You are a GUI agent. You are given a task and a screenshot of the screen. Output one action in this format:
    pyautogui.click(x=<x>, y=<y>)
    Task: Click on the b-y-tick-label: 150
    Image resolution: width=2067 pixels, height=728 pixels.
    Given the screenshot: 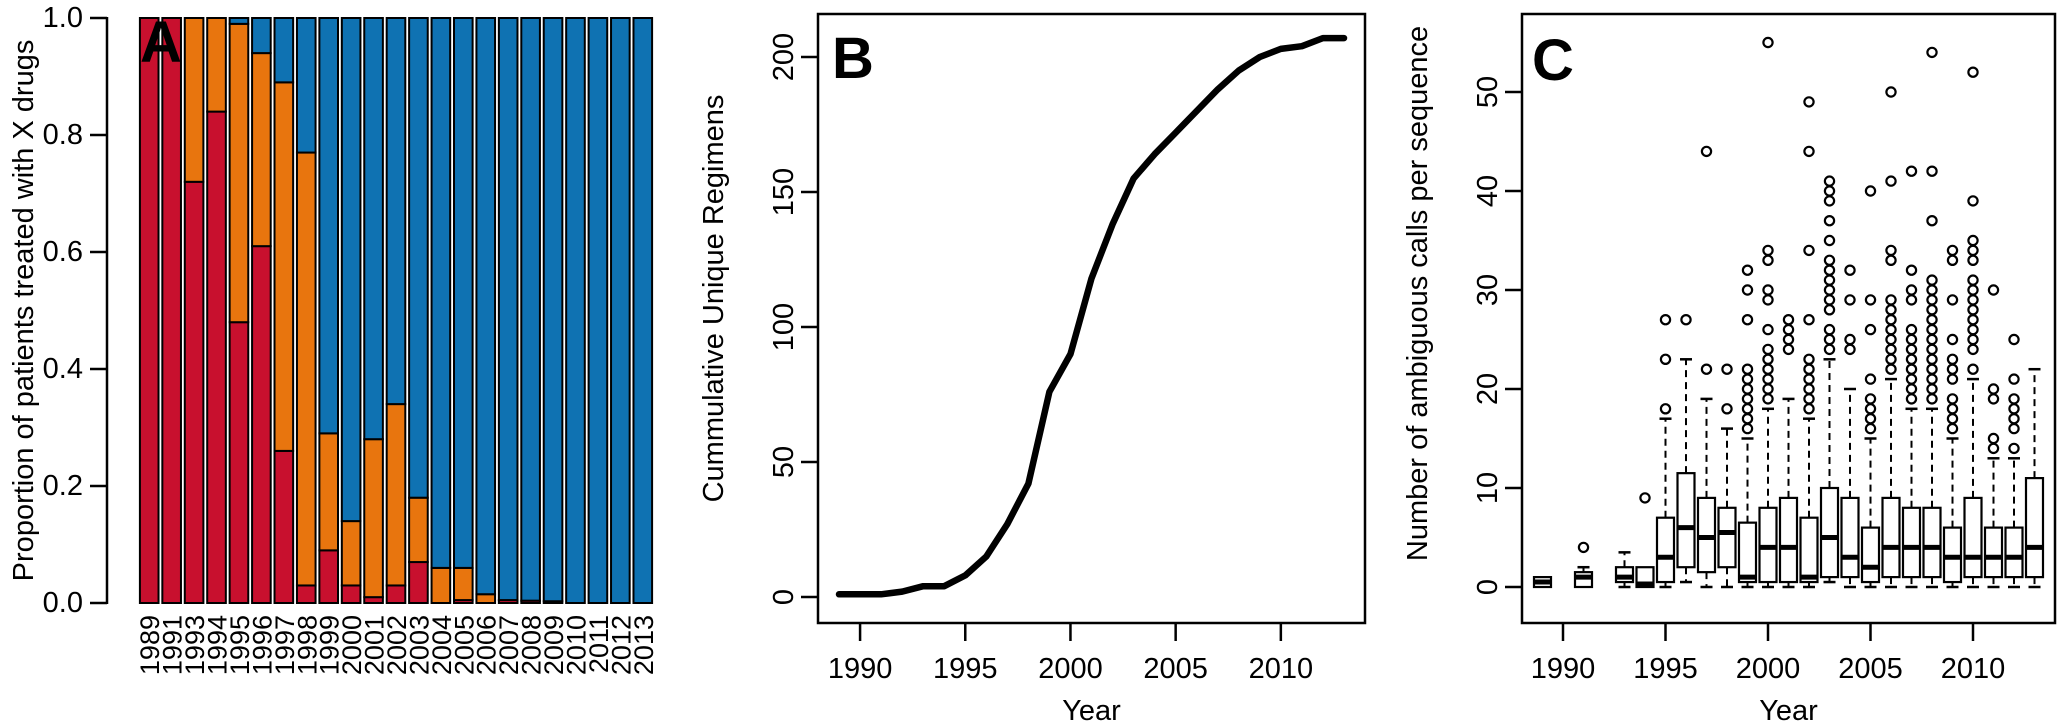 What is the action you would take?
    pyautogui.click(x=784, y=192)
    